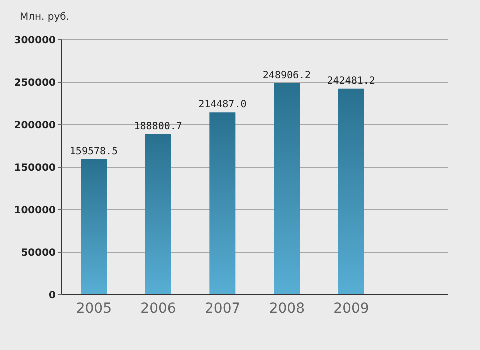 This screenshot has height=350, width=480. What do you see at coordinates (94, 152) in the screenshot?
I see `data-label: 159578.5` at bounding box center [94, 152].